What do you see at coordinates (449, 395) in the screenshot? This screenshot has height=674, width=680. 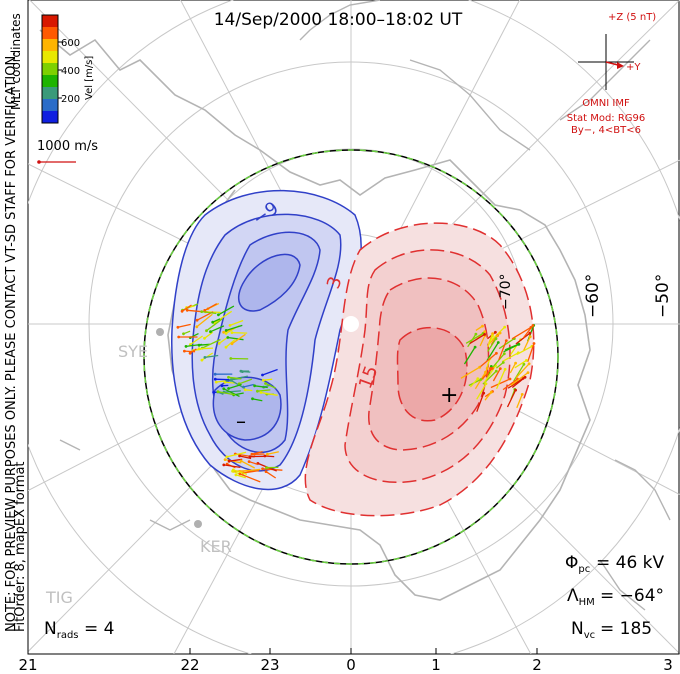 I see `potential-maximum-symbol: +` at bounding box center [449, 395].